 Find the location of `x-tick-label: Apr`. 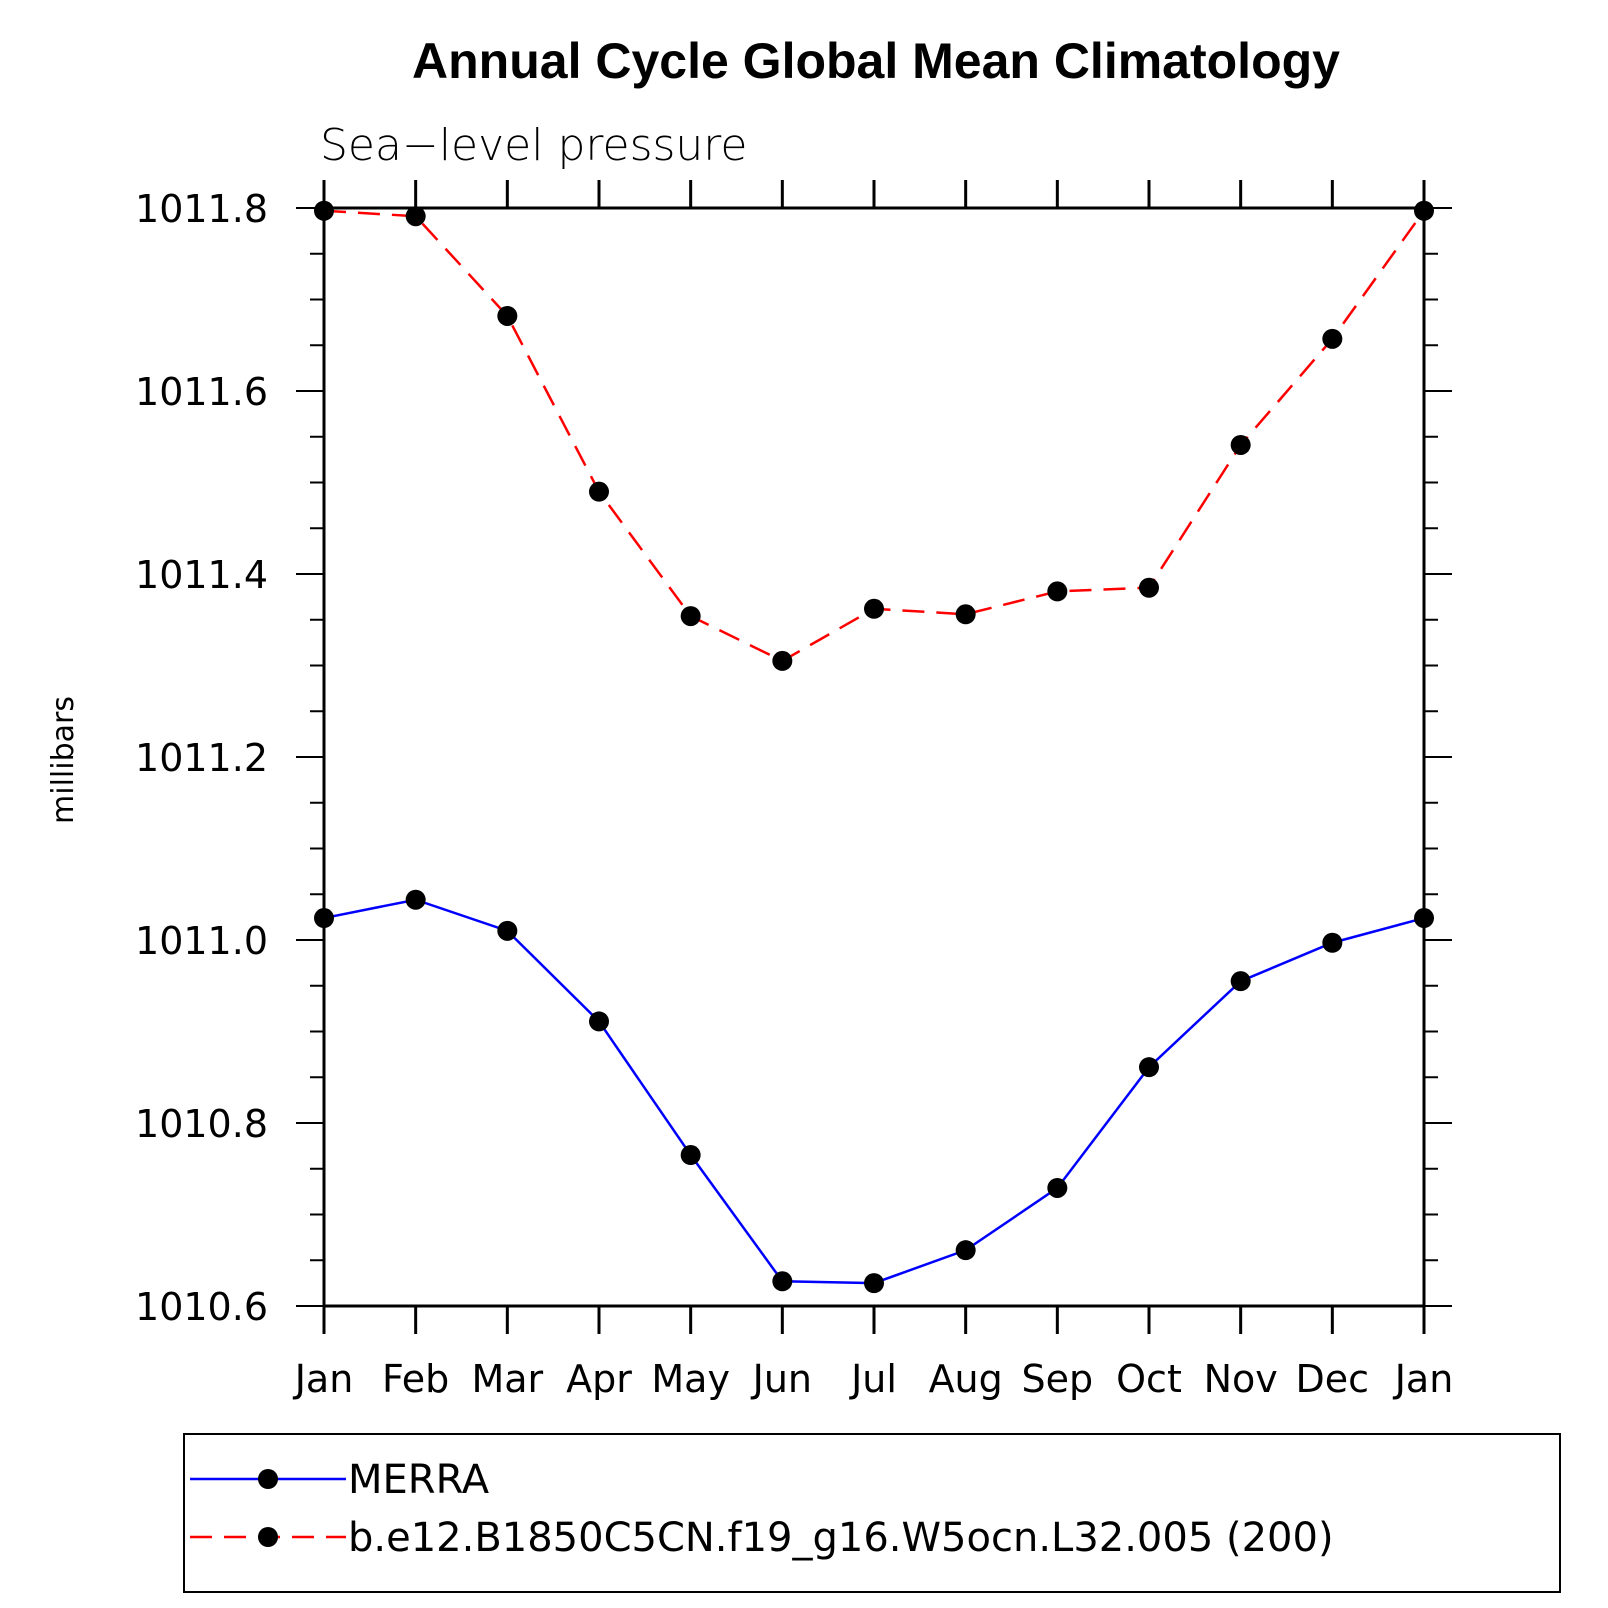

x-tick-label: Apr is located at coordinates (599, 1379).